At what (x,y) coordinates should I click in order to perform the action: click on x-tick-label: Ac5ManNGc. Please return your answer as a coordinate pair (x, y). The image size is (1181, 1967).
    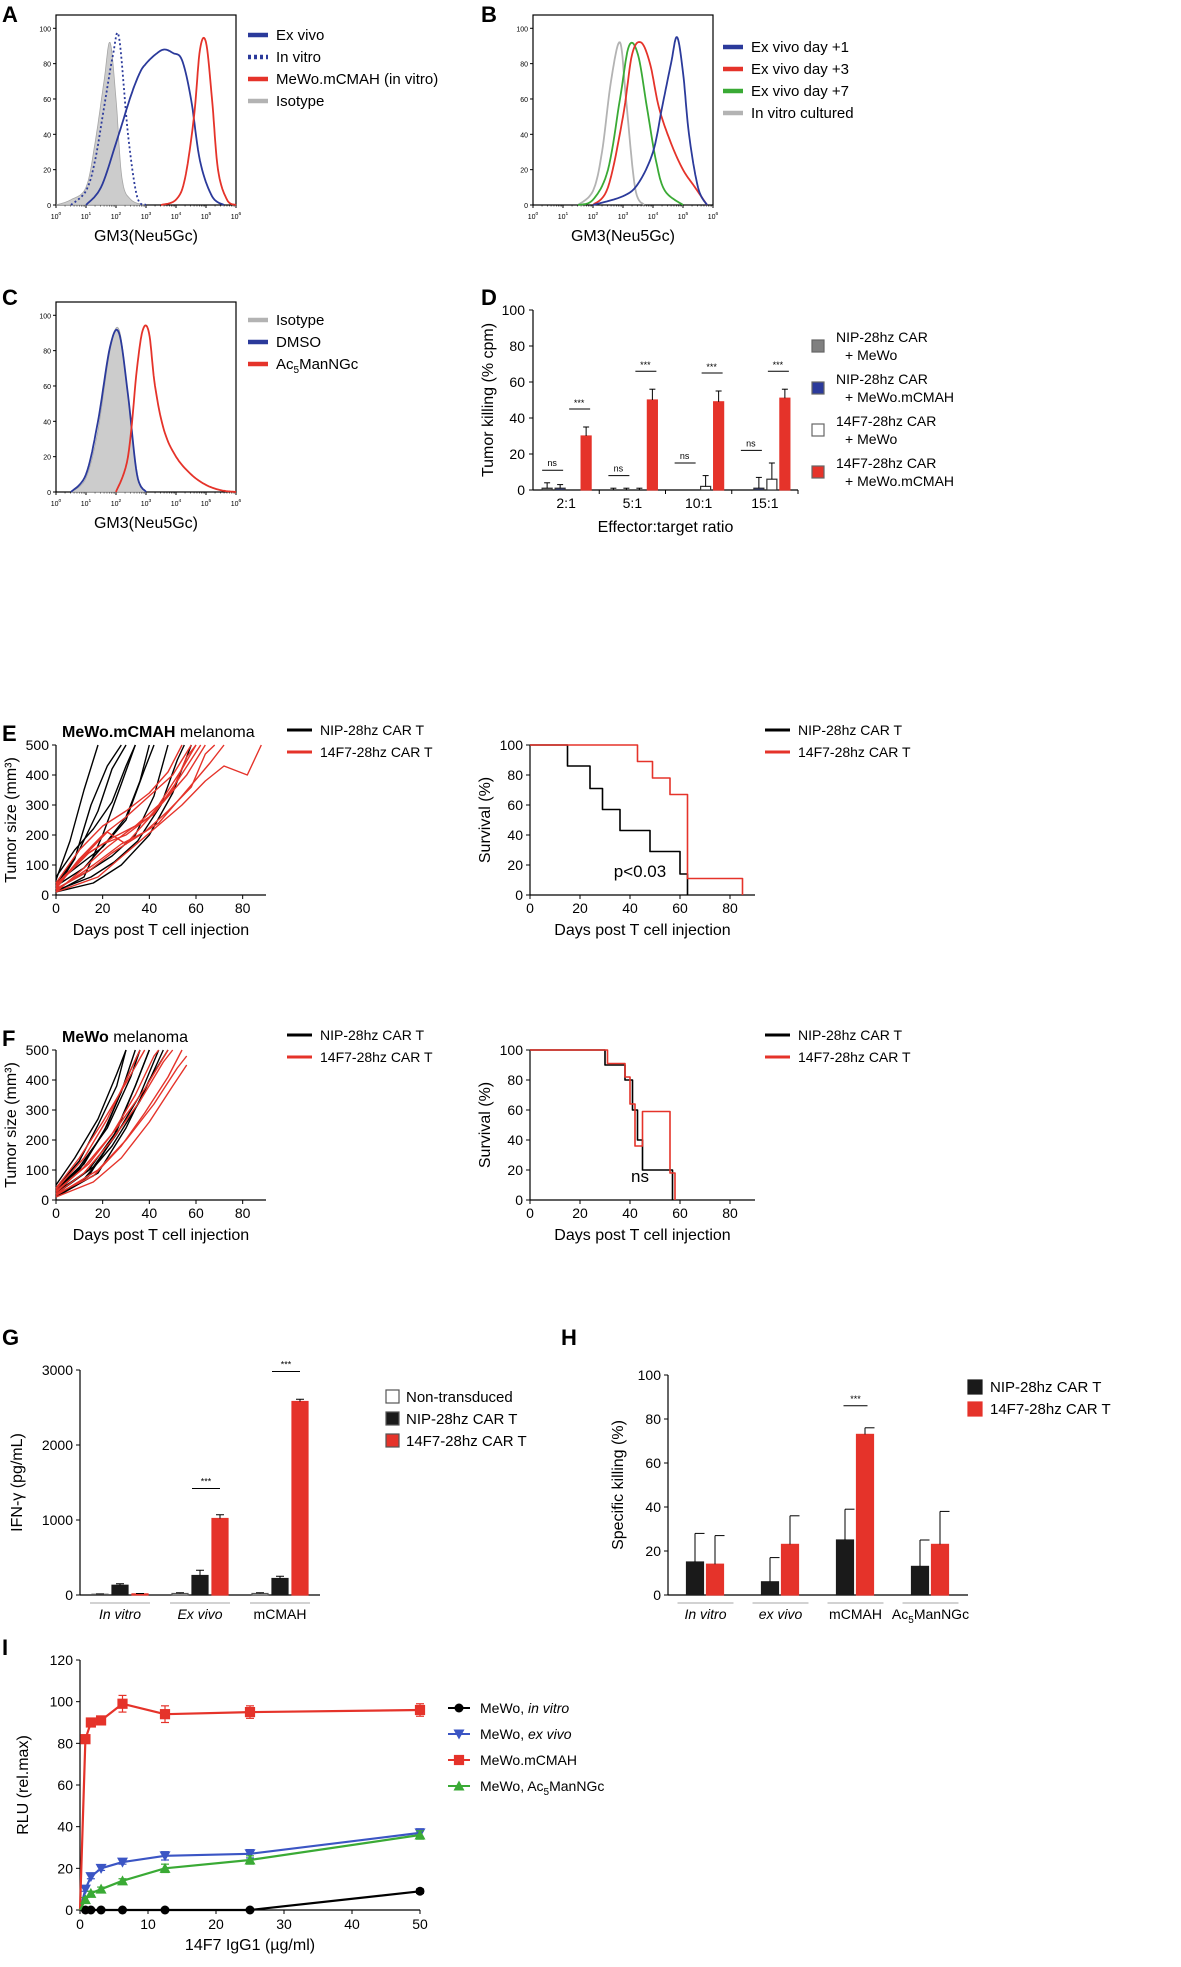
    Looking at the image, I should click on (930, 1616).